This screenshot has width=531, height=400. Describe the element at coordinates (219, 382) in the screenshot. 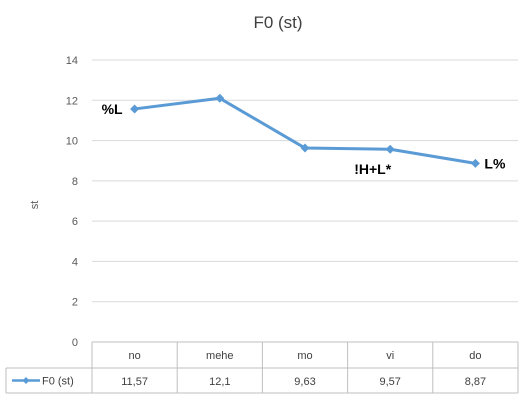

I see `data-table-value: 12,1` at that location.